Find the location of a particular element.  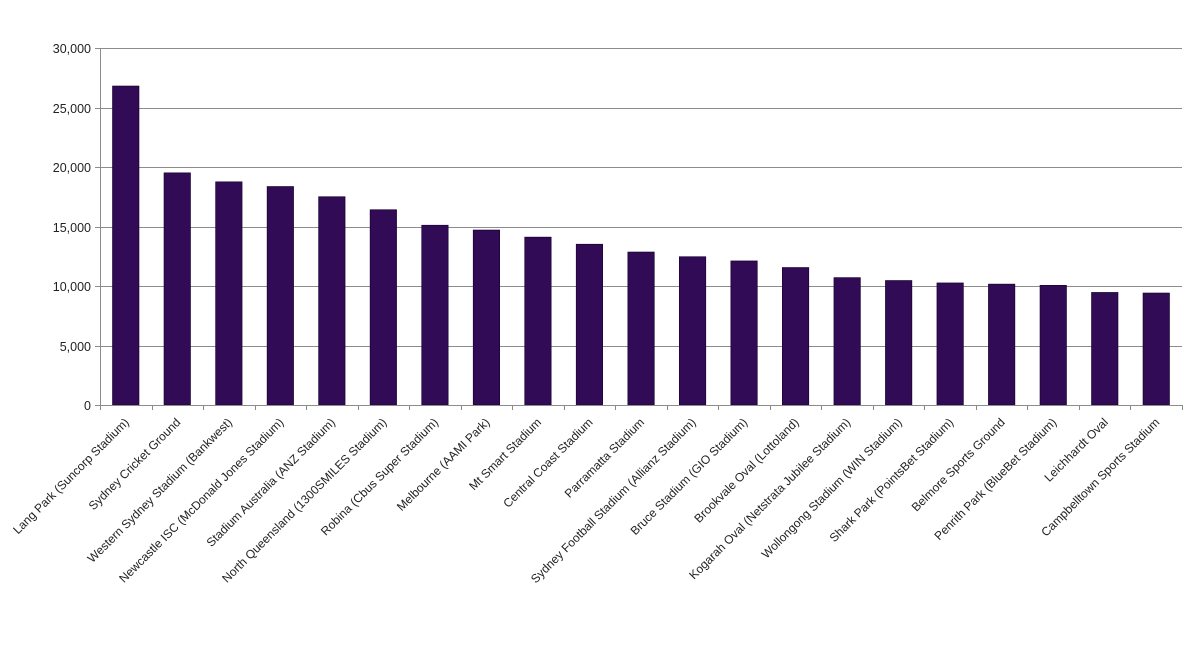

bar: Belmore Sports Ground: 10,150 is located at coordinates (1002, 344).